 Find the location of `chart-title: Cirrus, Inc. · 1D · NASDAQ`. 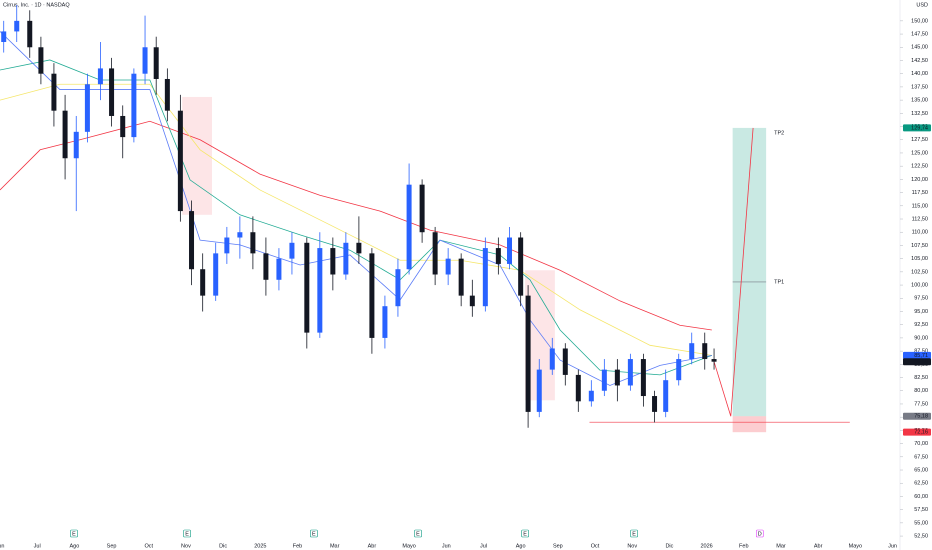

chart-title: Cirrus, Inc. · 1D · NASDAQ is located at coordinates (36, 5).